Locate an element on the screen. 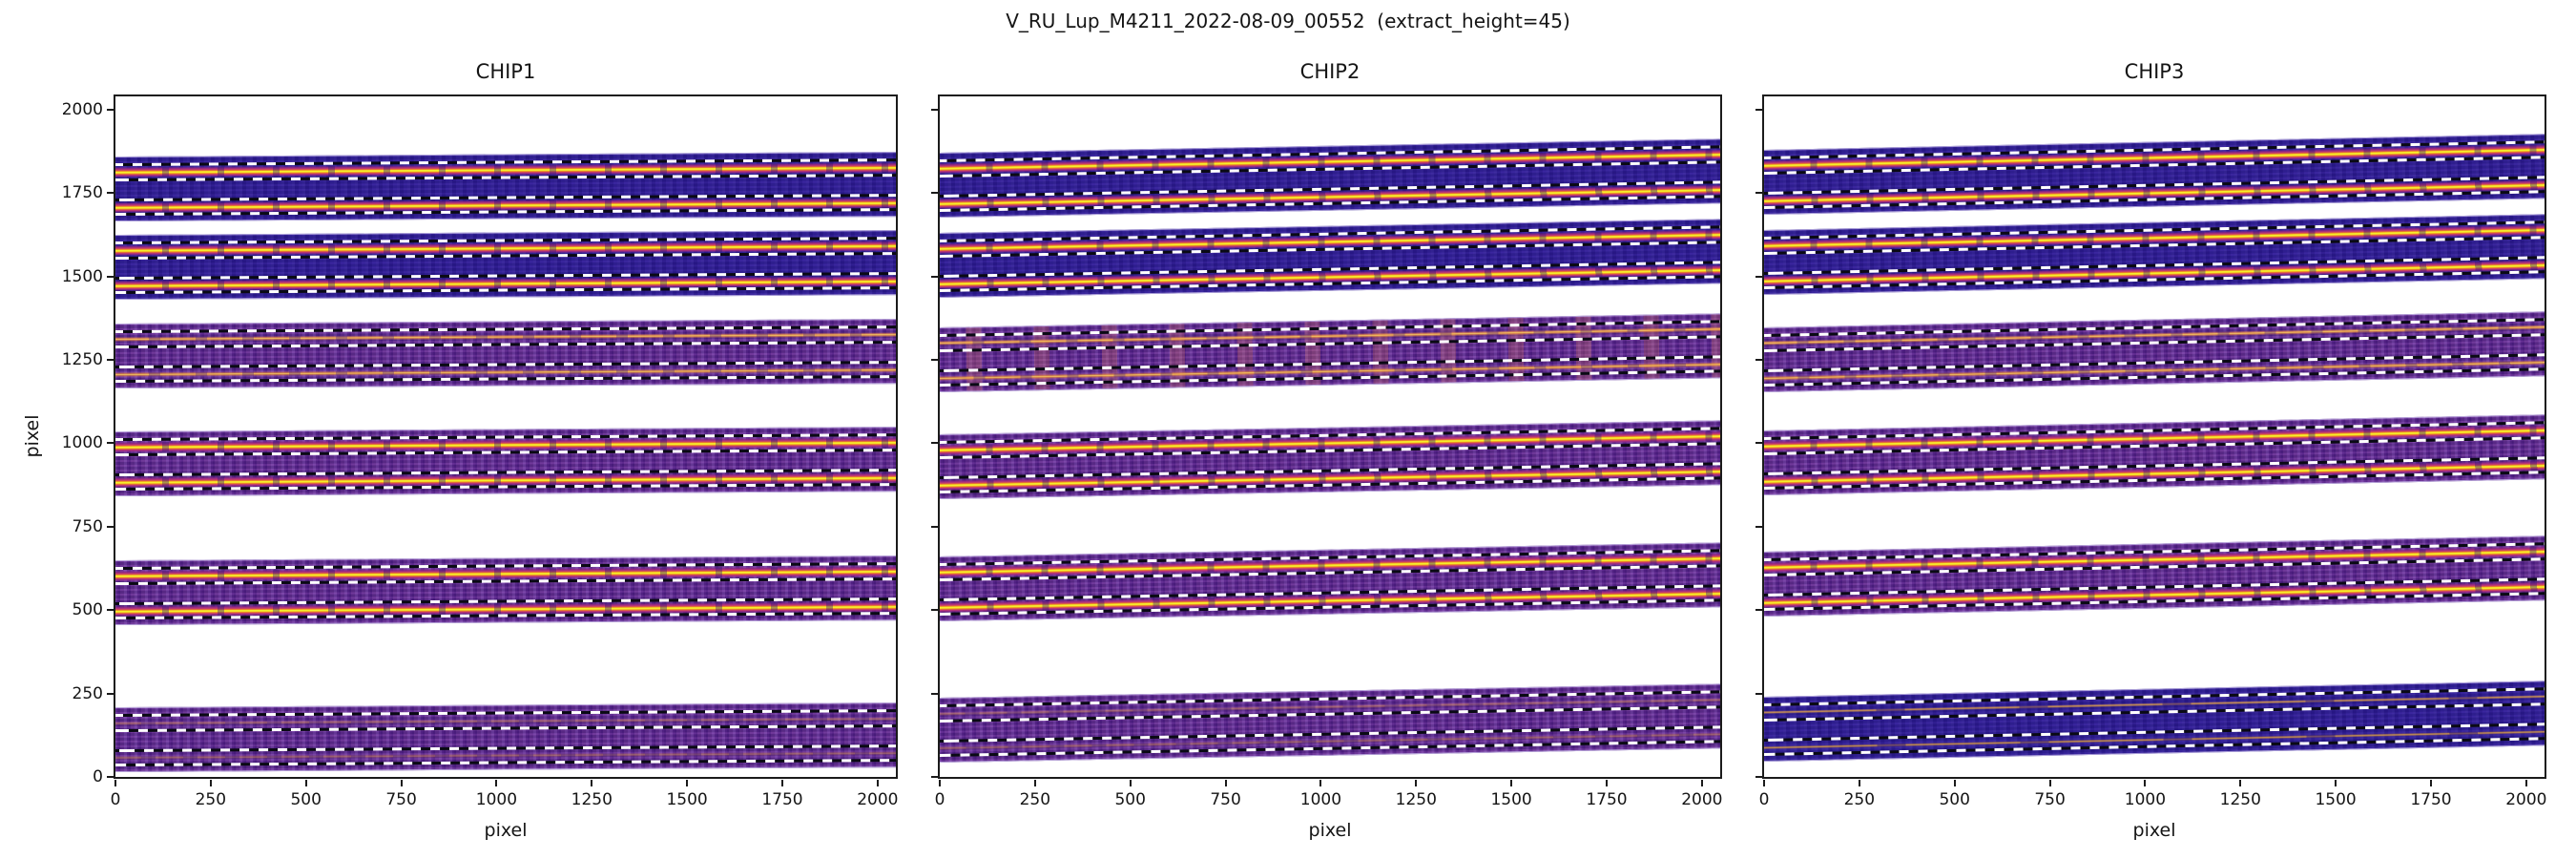  chip1-title: CHIP1 is located at coordinates (505, 71).